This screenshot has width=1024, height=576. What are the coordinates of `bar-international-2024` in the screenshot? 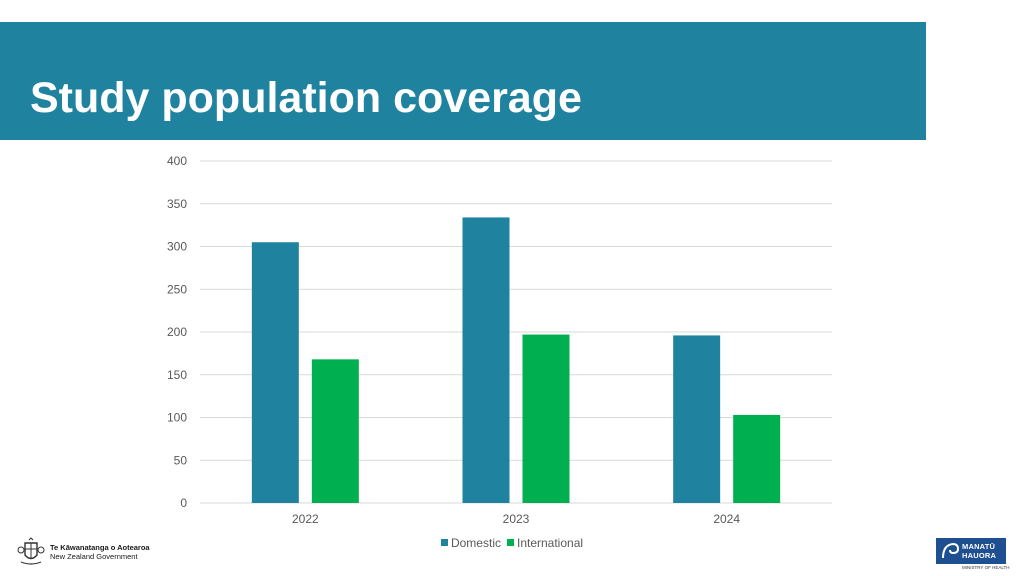 It's located at (757, 458).